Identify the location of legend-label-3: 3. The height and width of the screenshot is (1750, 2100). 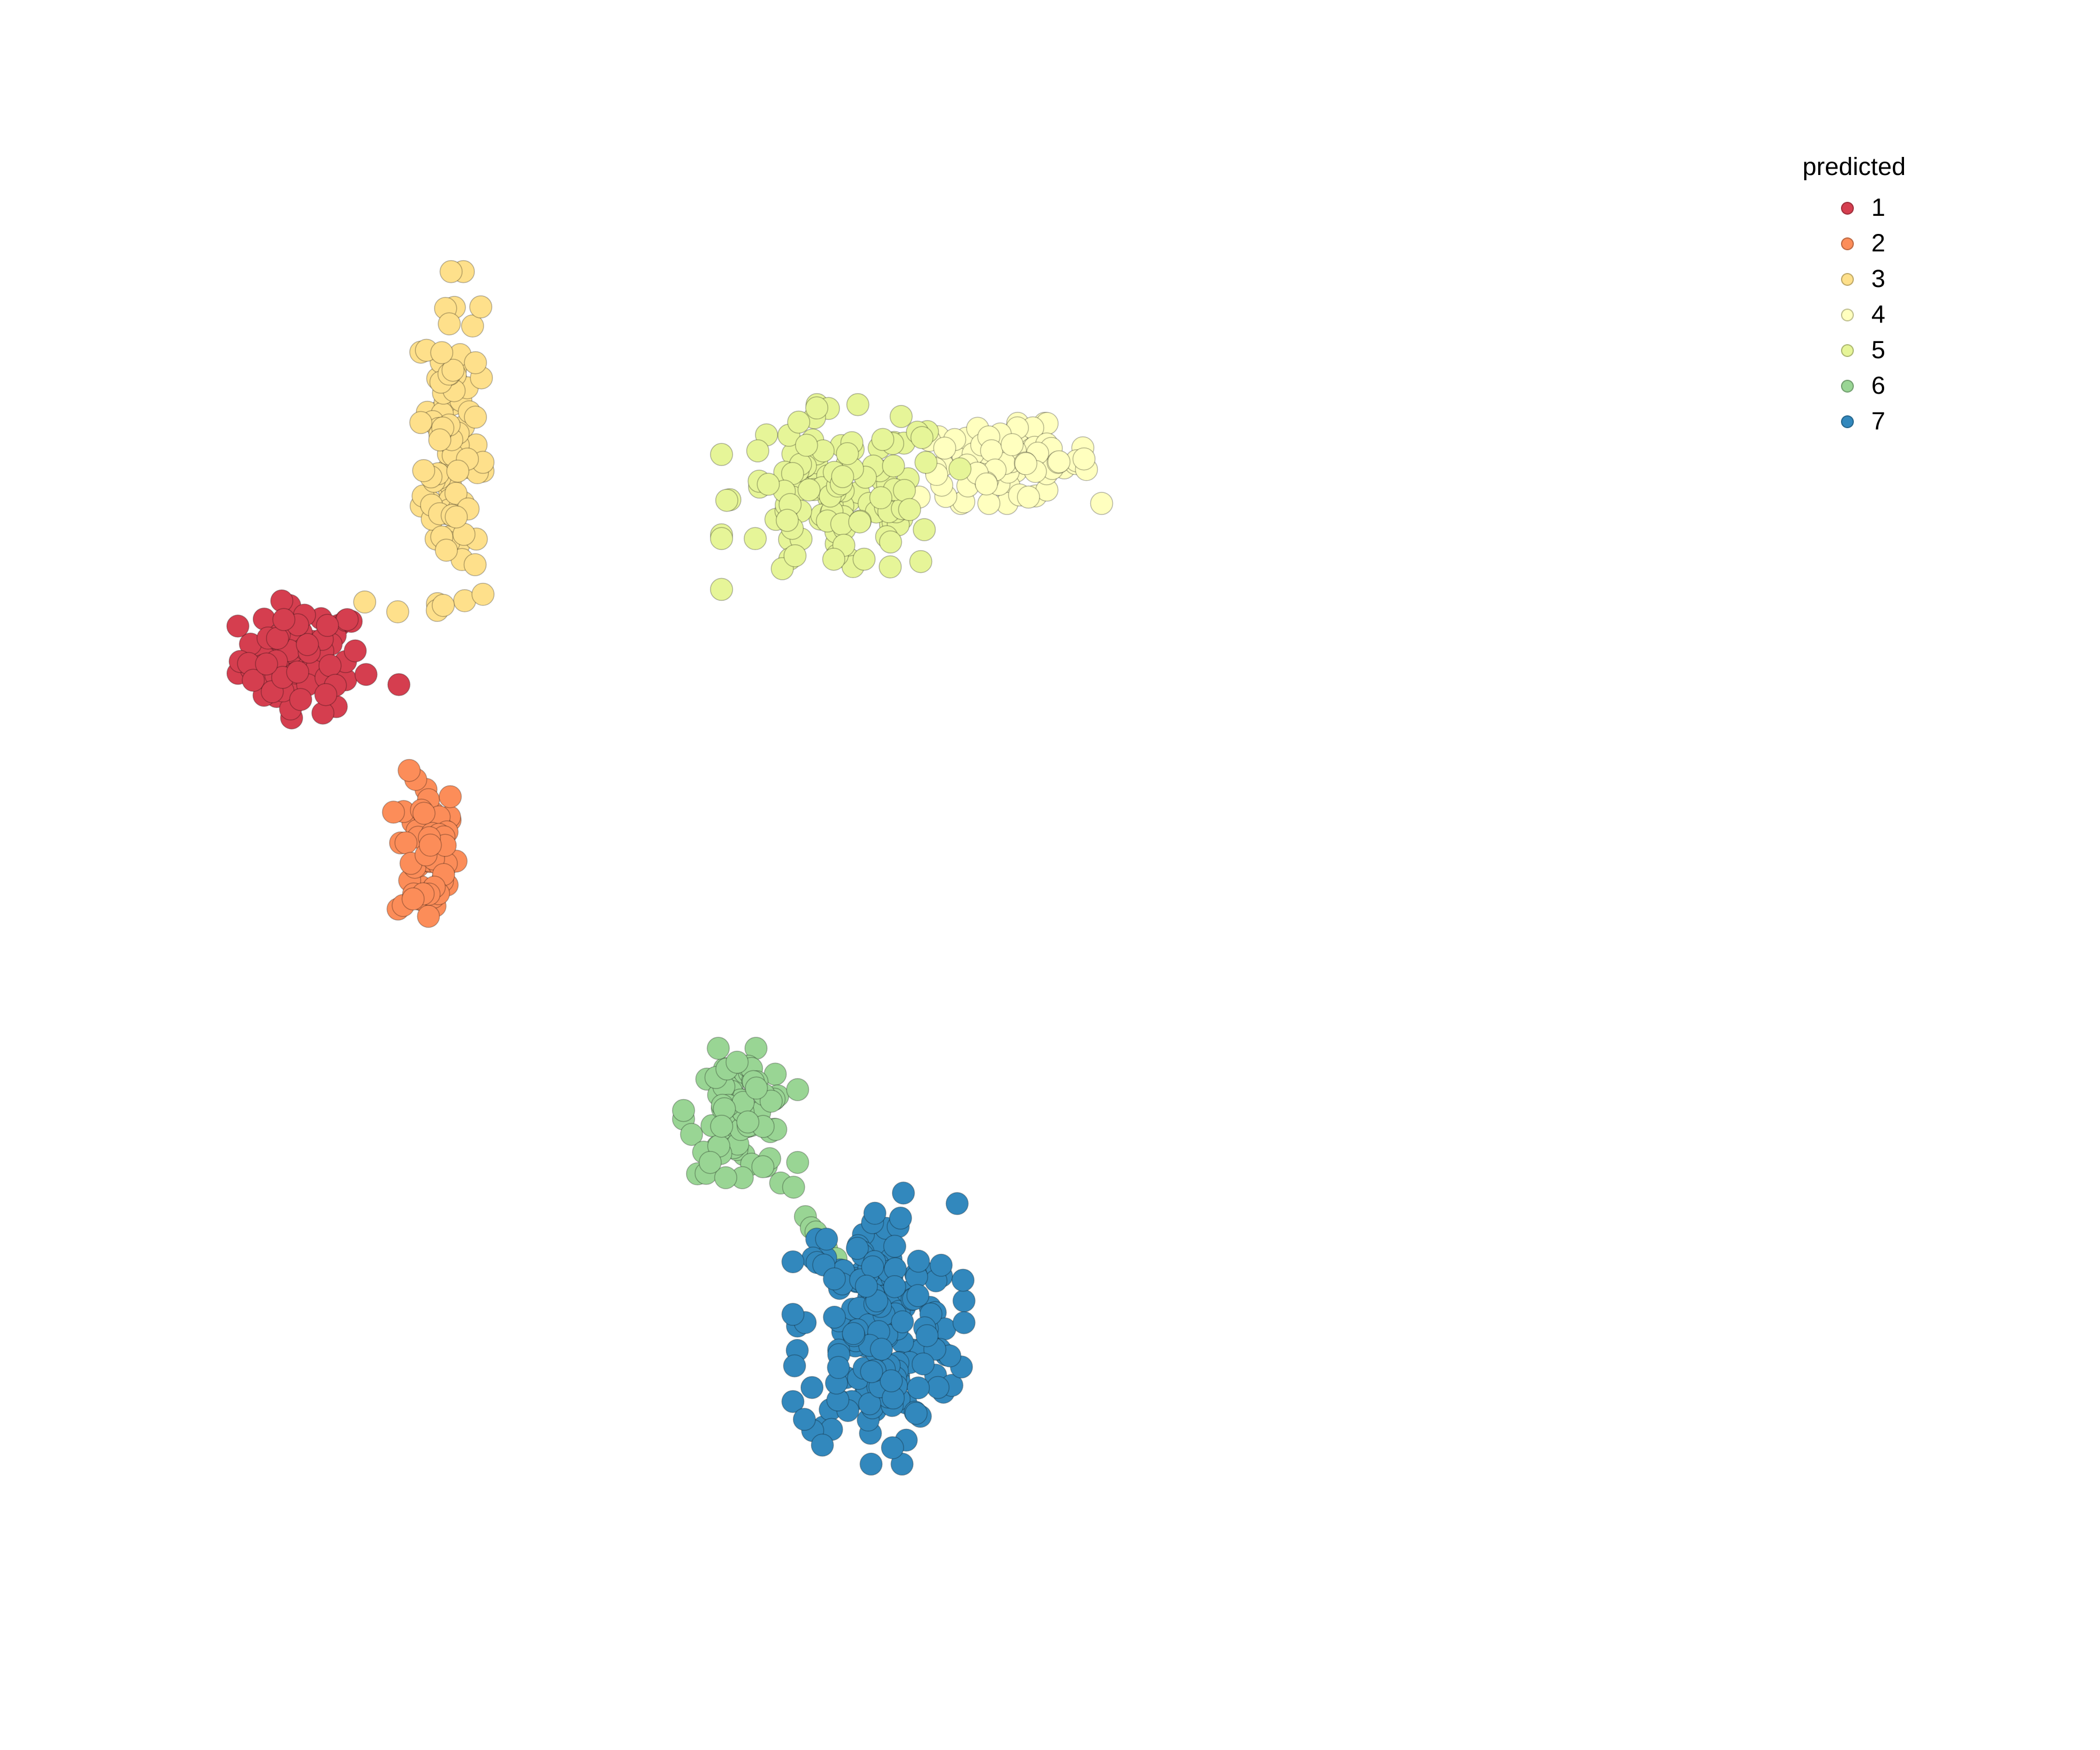
(1878, 279).